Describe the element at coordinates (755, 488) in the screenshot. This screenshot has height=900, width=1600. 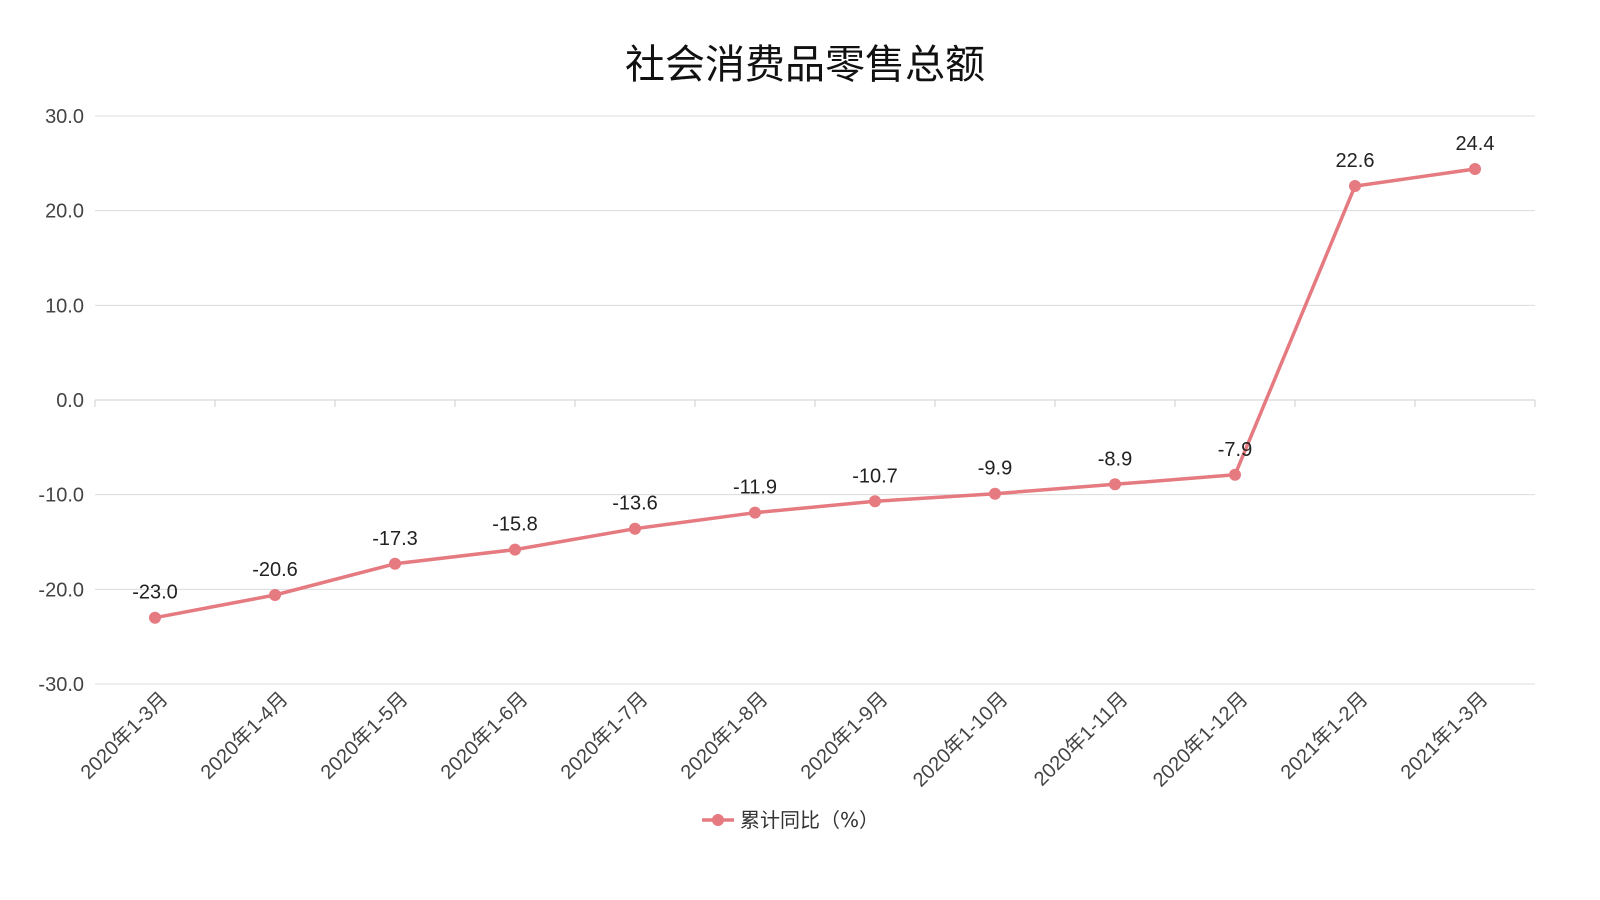
I see `data-label: -11.9` at that location.